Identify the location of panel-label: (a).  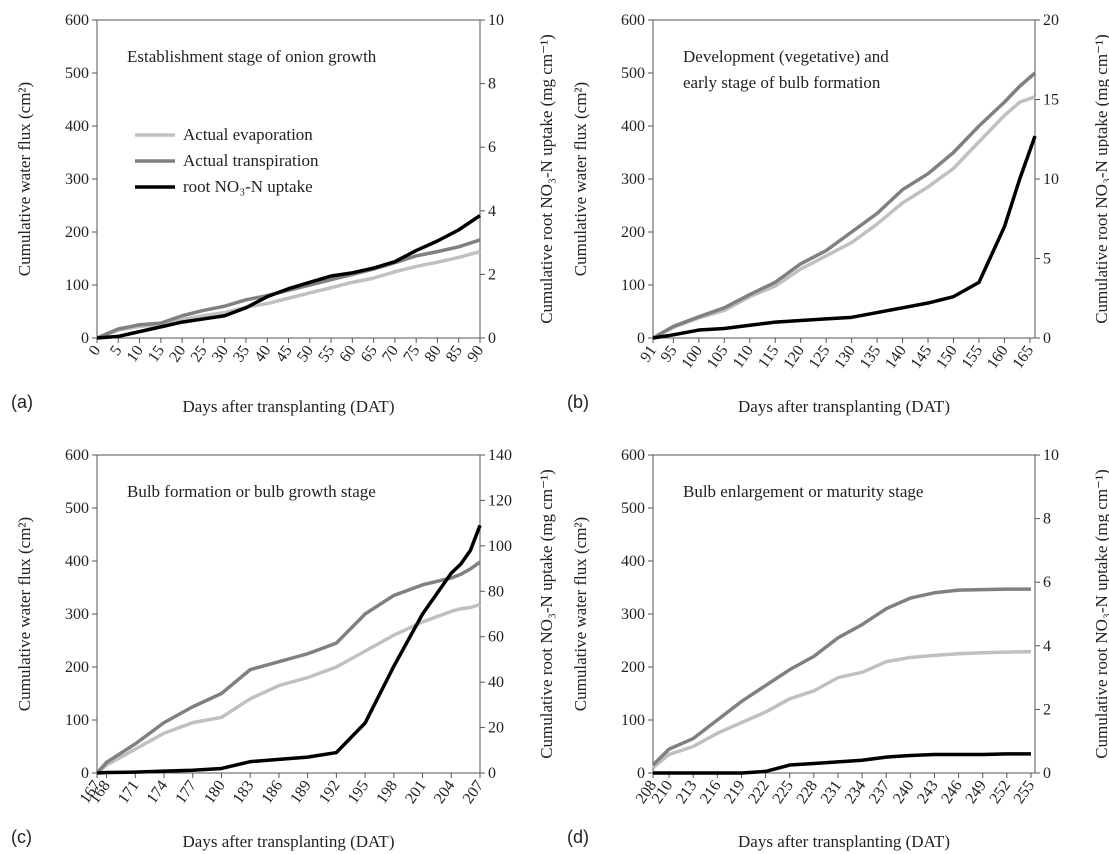
(22, 402).